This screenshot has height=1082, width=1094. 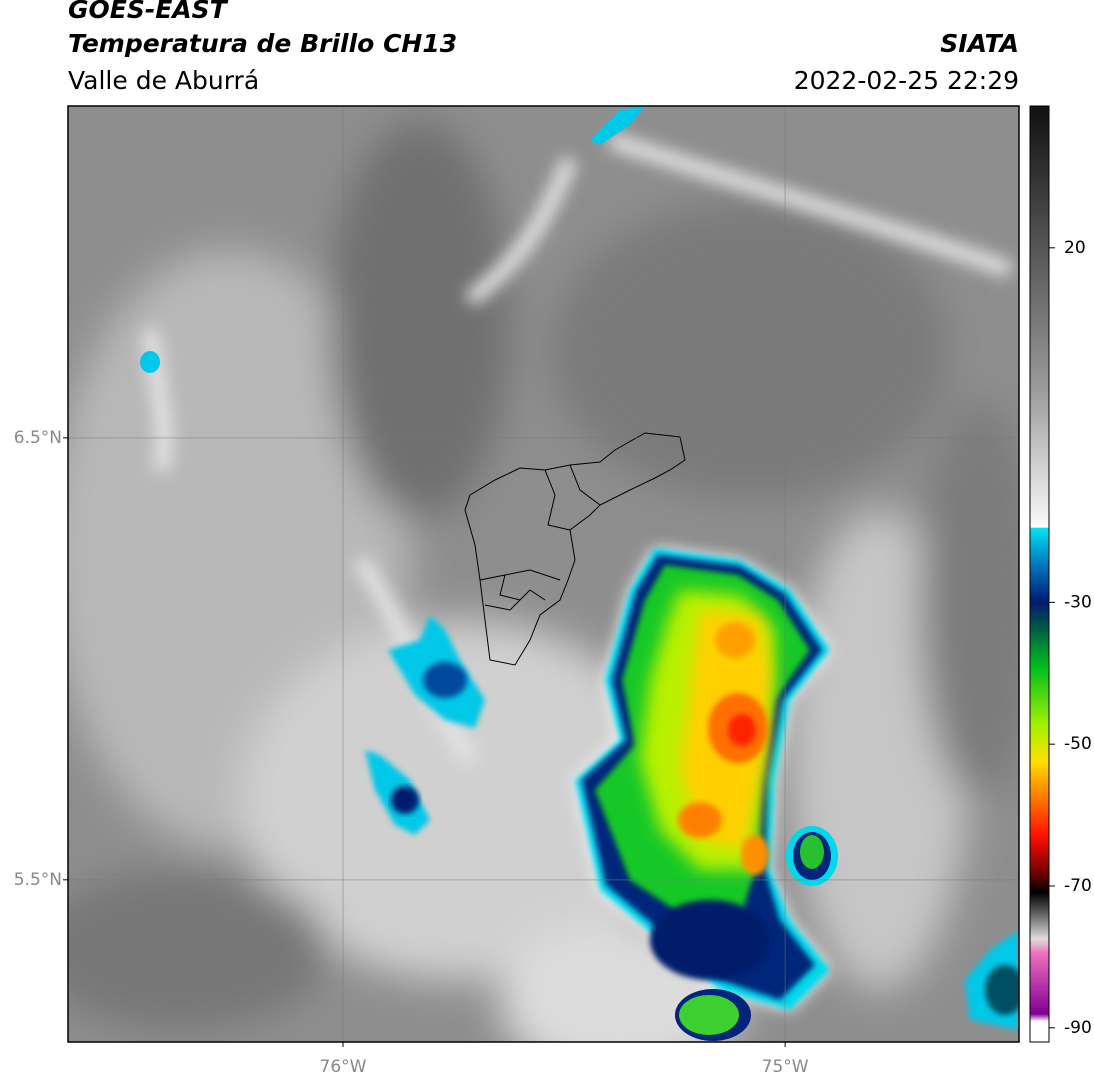 I want to click on datetime: 2022-02-25 22:29, so click(x=906, y=80).